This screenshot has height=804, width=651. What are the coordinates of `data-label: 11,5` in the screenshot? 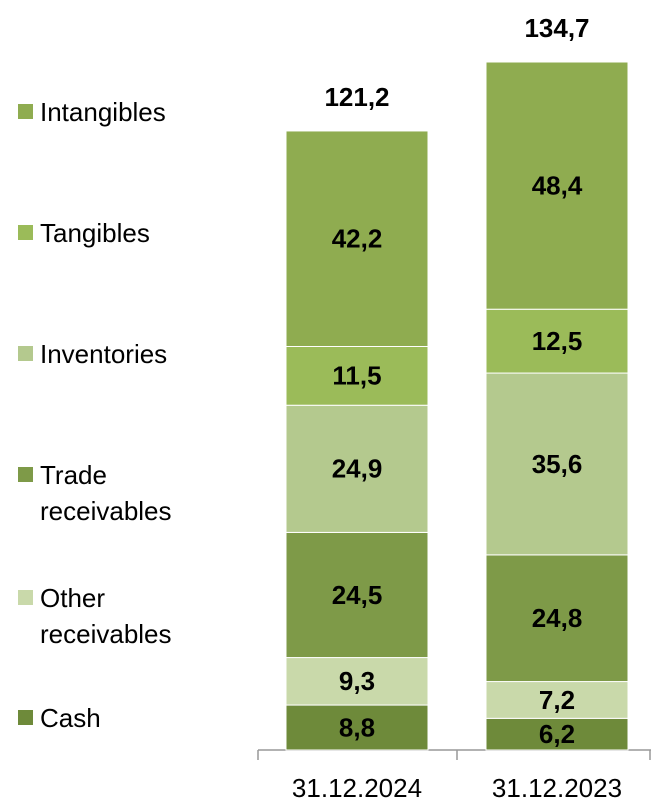 It's located at (356, 376).